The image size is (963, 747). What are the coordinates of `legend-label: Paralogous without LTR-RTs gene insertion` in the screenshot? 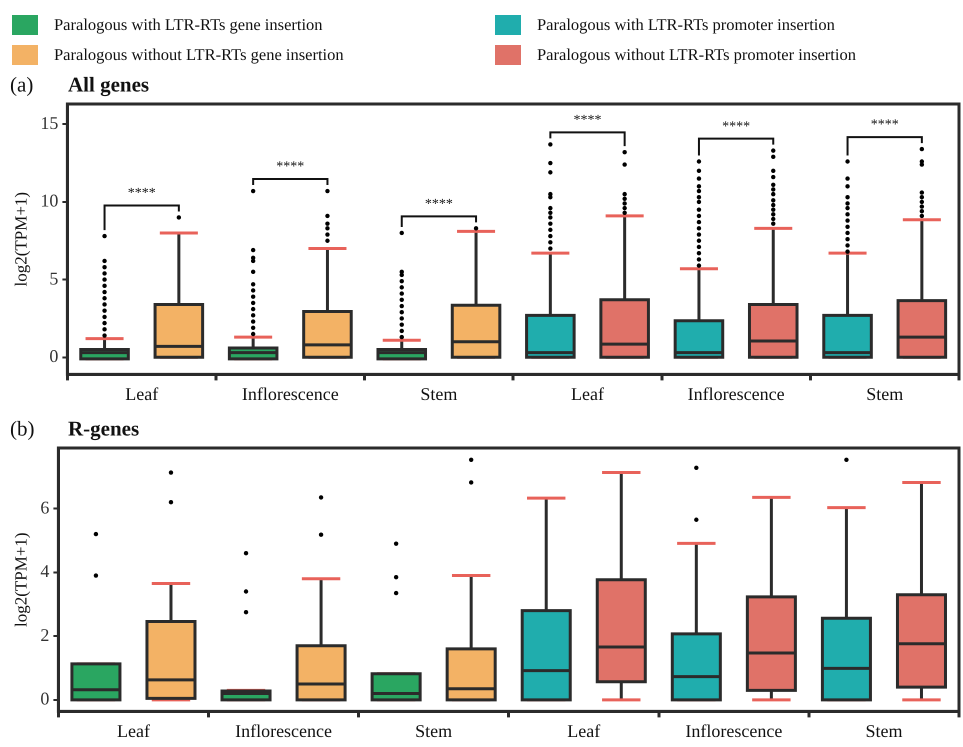 It's located at (199, 55).